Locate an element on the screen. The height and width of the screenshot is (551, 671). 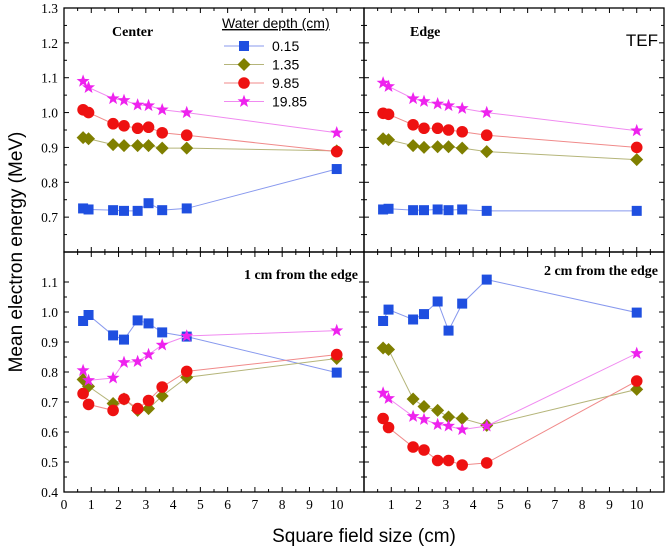
x-tick-label: 0 is located at coordinates (64, 504).